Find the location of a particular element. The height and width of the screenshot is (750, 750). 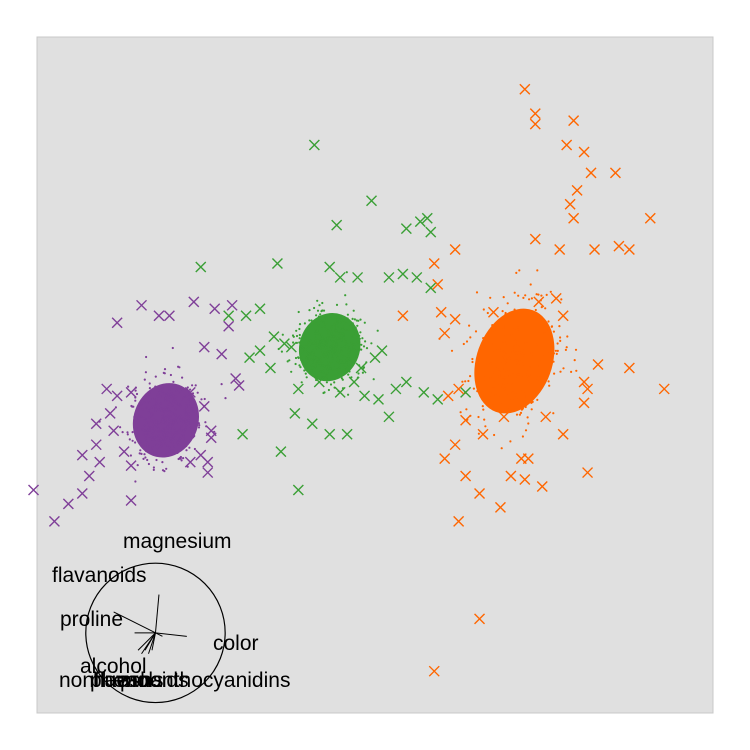

biplot-label-hue: hue is located at coordinates (110, 680).